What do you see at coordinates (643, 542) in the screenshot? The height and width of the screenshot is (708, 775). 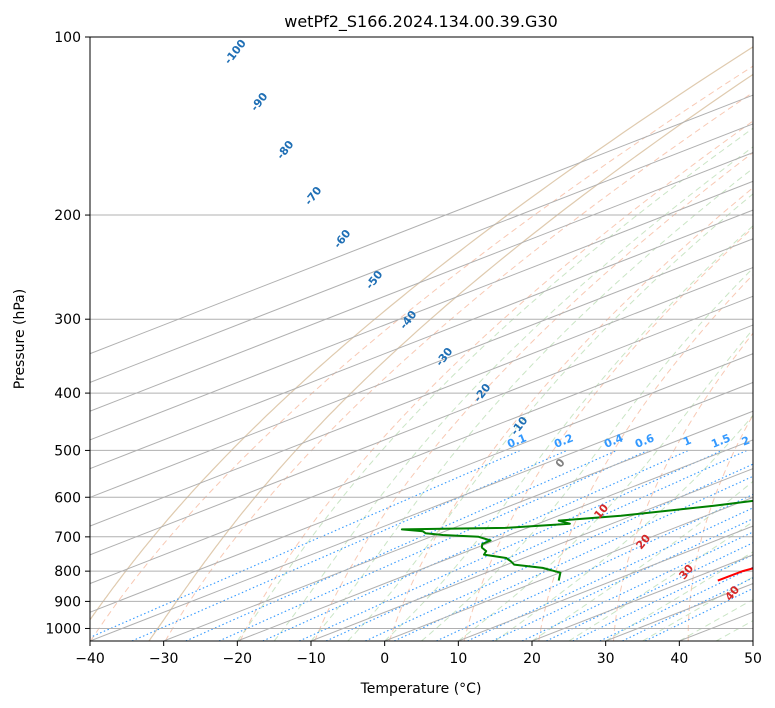 I see `moist-adiabat-label: 20` at bounding box center [643, 542].